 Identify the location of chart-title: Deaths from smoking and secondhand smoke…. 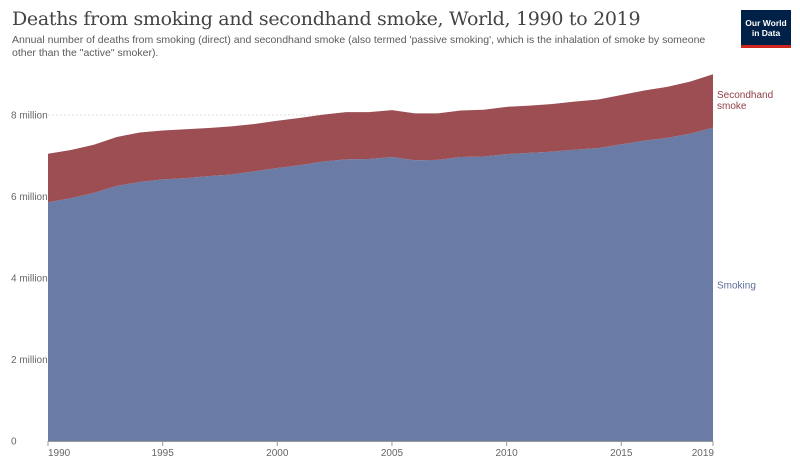
(326, 19).